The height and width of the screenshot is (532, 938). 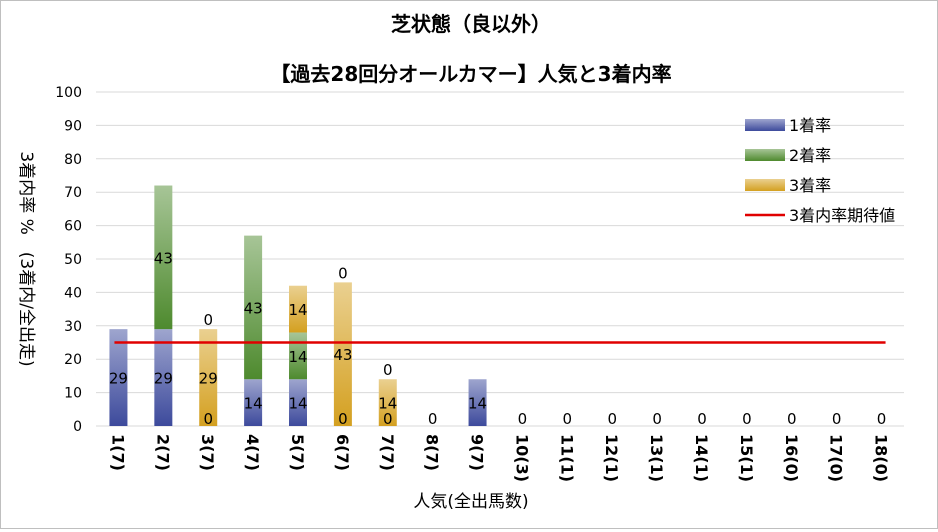 I want to click on y-tick-label: 80, so click(x=73, y=160).